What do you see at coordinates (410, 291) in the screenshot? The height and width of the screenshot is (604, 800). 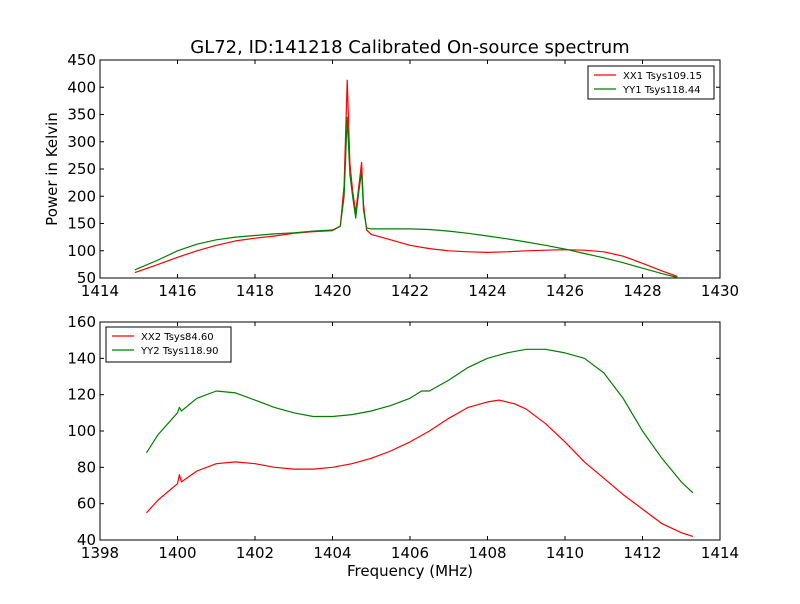 I see `chart1-xtick-label: 1422` at bounding box center [410, 291].